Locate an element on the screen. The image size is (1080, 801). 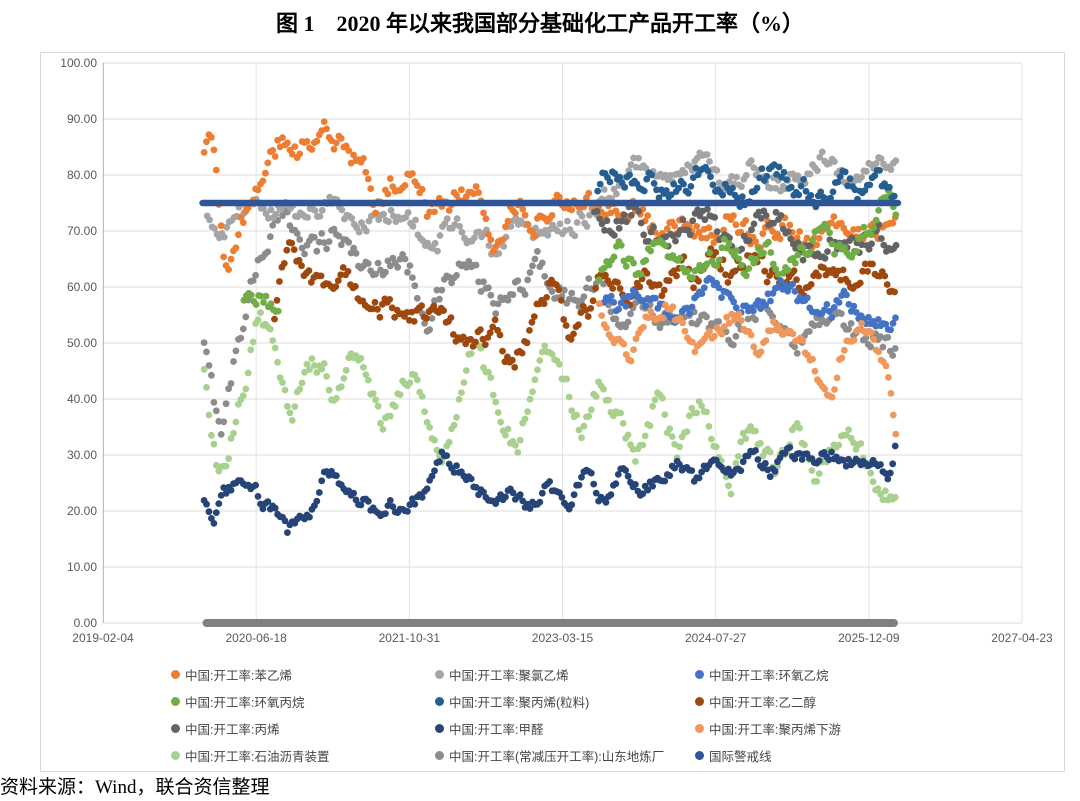
x-tick-label: 2020-06-18 is located at coordinates (256, 638).